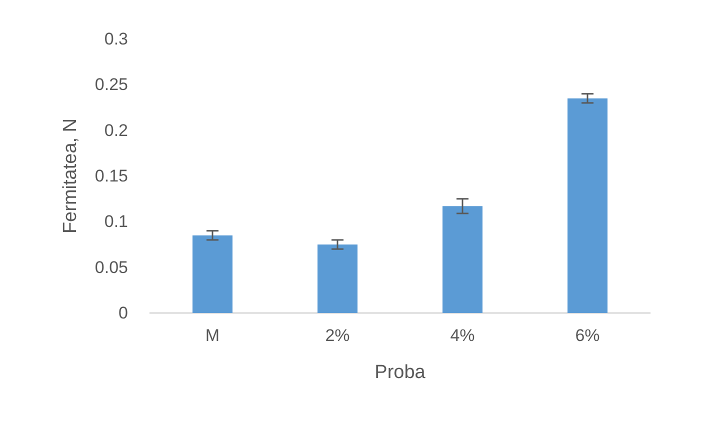  I want to click on x-tick-label: M, so click(212, 335).